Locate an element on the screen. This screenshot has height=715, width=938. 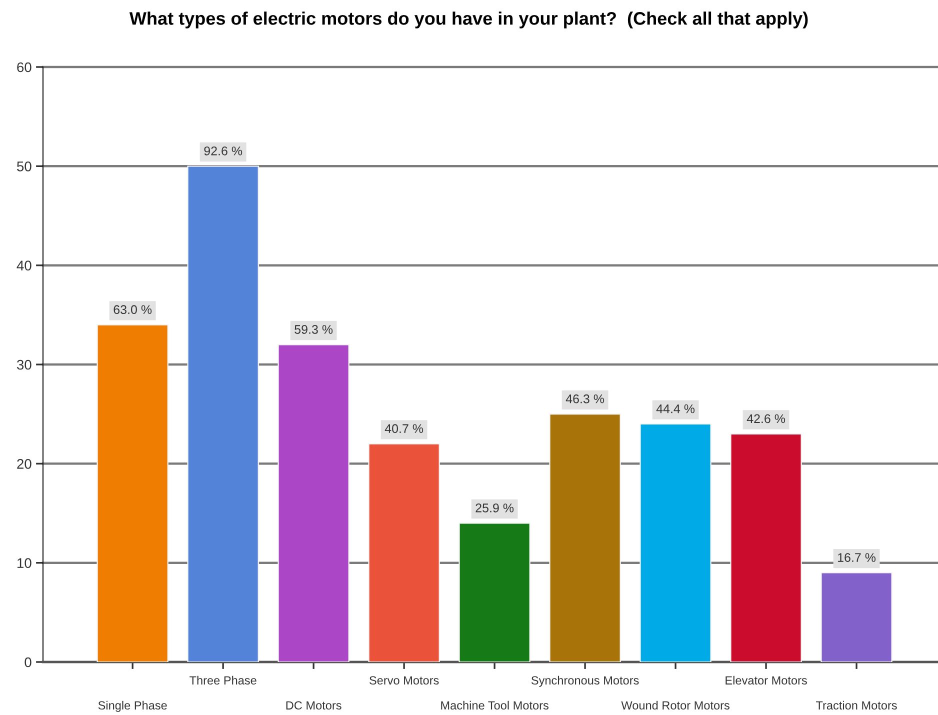
y-tick-label: 0 is located at coordinates (28, 662).